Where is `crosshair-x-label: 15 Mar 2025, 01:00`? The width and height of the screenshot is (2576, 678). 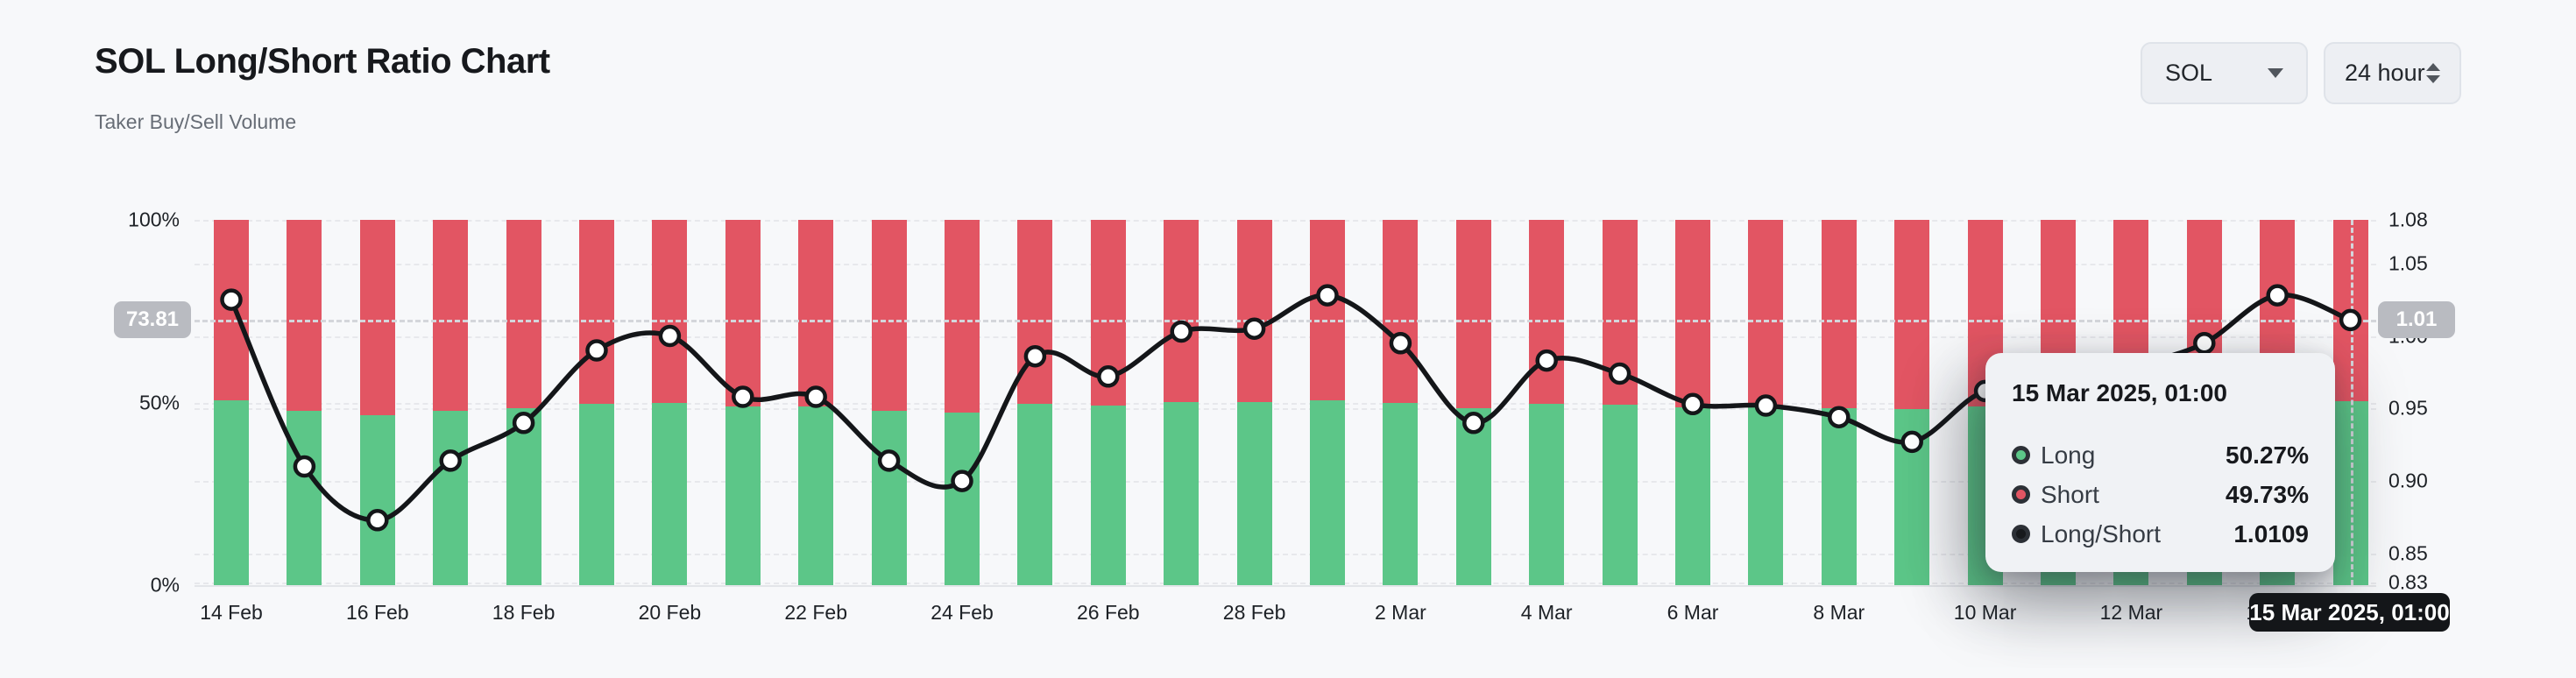 crosshair-x-label: 15 Mar 2025, 01:00 is located at coordinates (2349, 612).